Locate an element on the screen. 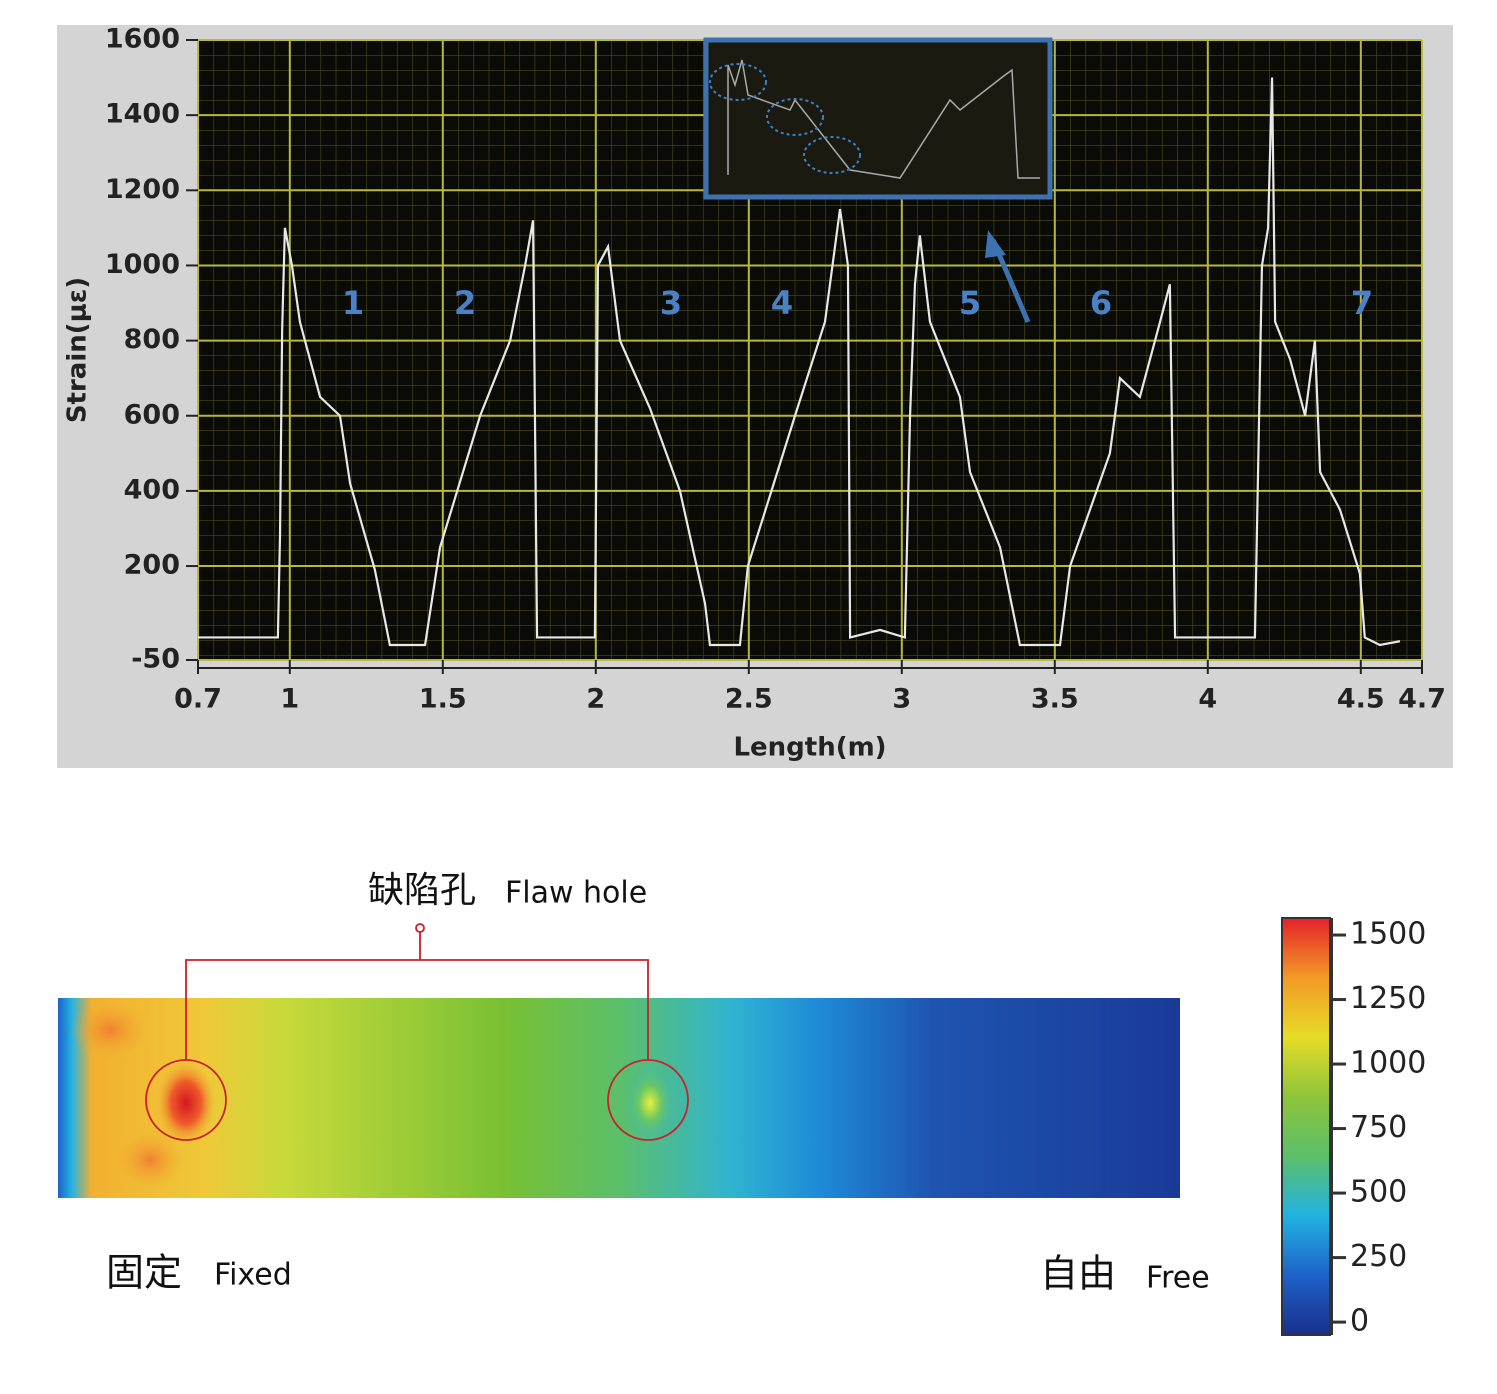  colorbar-axis: 0 250 500 750 1000 1250 1500 is located at coordinates (1378, 1128).